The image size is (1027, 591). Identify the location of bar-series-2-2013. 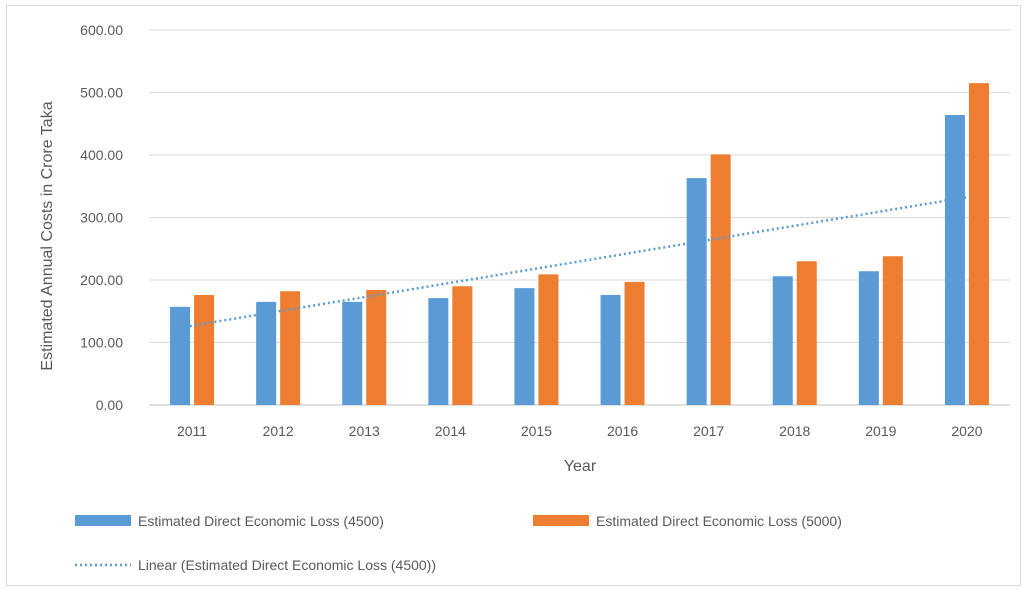
(376, 347).